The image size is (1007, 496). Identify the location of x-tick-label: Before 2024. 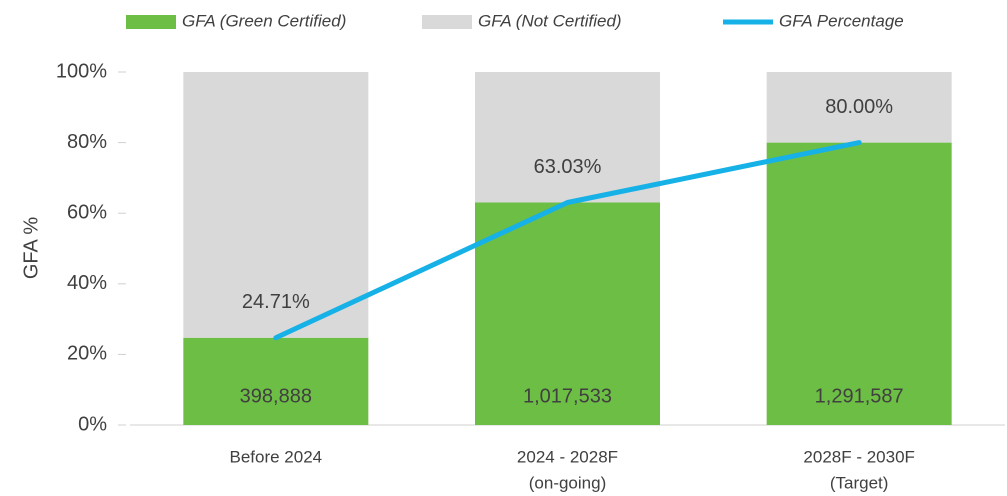
(276, 456).